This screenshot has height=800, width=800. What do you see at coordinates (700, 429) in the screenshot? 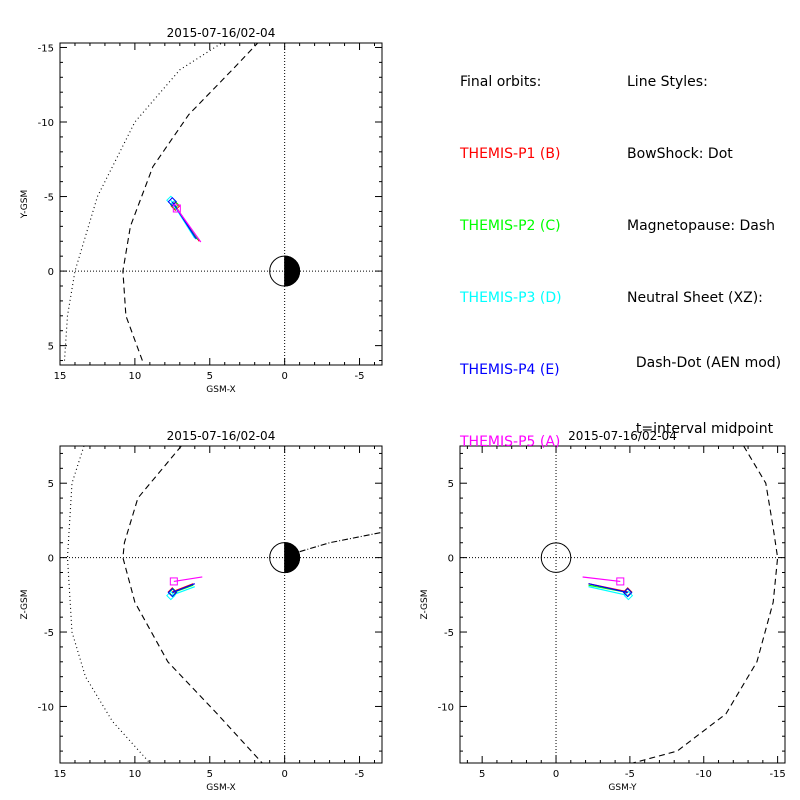
I see `line-style-midpoint: t=interval midpoint` at bounding box center [700, 429].